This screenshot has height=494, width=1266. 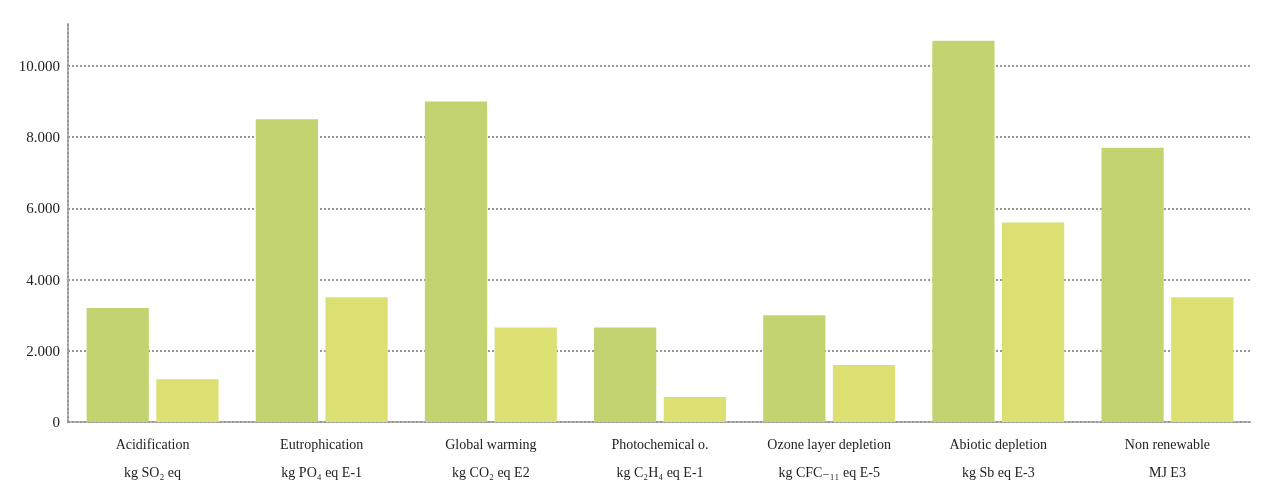 I want to click on x-tick-label: Abiotic depletion kg Sb eq E-3, so click(x=998, y=458).